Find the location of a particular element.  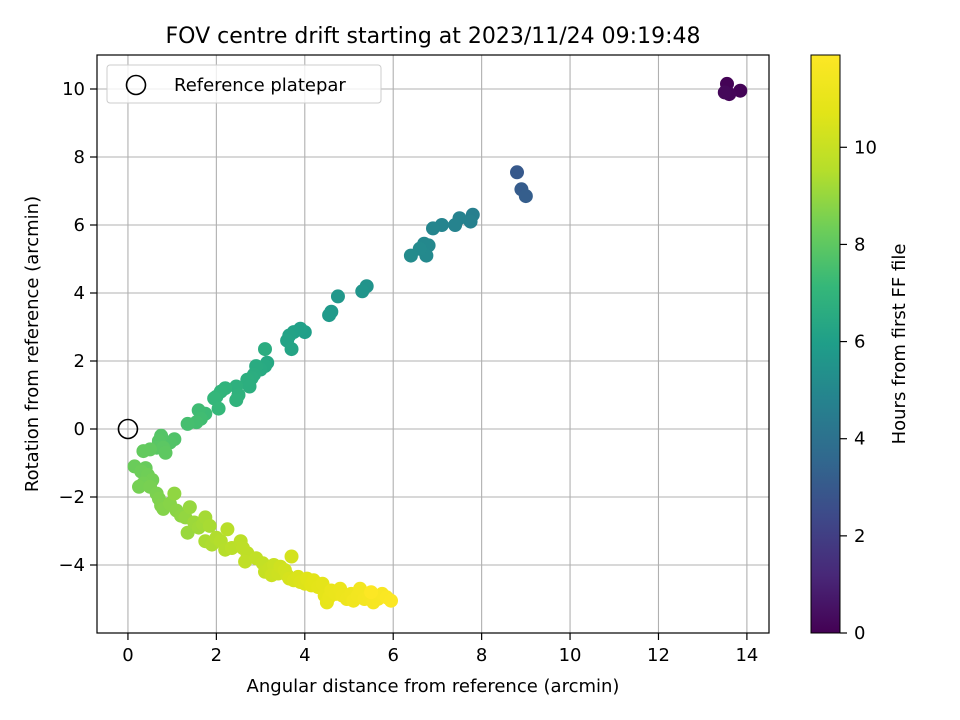

colorbar-tick-label: 0 is located at coordinates (859, 633).